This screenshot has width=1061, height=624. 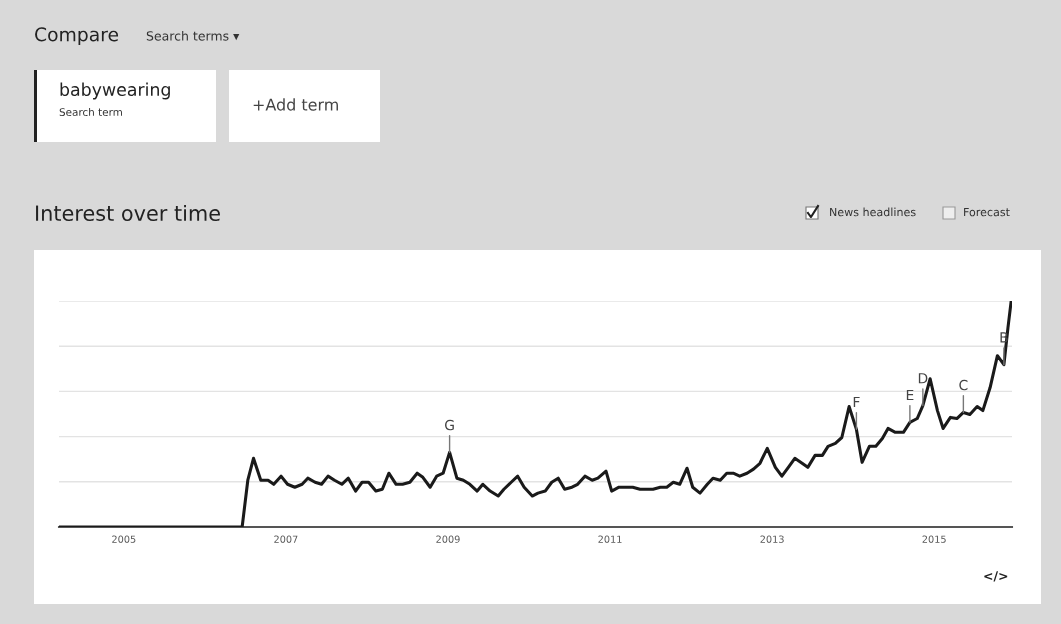 What do you see at coordinates (448, 539) in the screenshot?
I see `x-tick-label: 2009` at bounding box center [448, 539].